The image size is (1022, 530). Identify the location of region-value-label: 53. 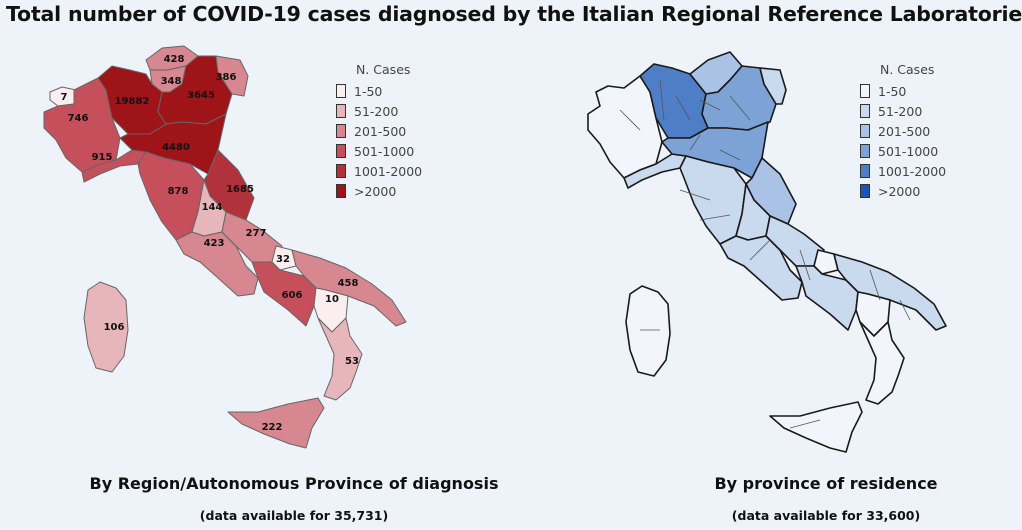
(352, 361).